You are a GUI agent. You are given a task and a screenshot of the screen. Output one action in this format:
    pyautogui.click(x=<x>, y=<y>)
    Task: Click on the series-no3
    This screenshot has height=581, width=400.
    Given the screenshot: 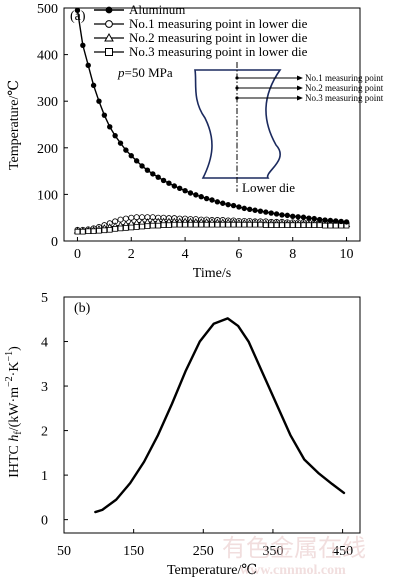 What is the action you would take?
    pyautogui.click(x=212, y=228)
    